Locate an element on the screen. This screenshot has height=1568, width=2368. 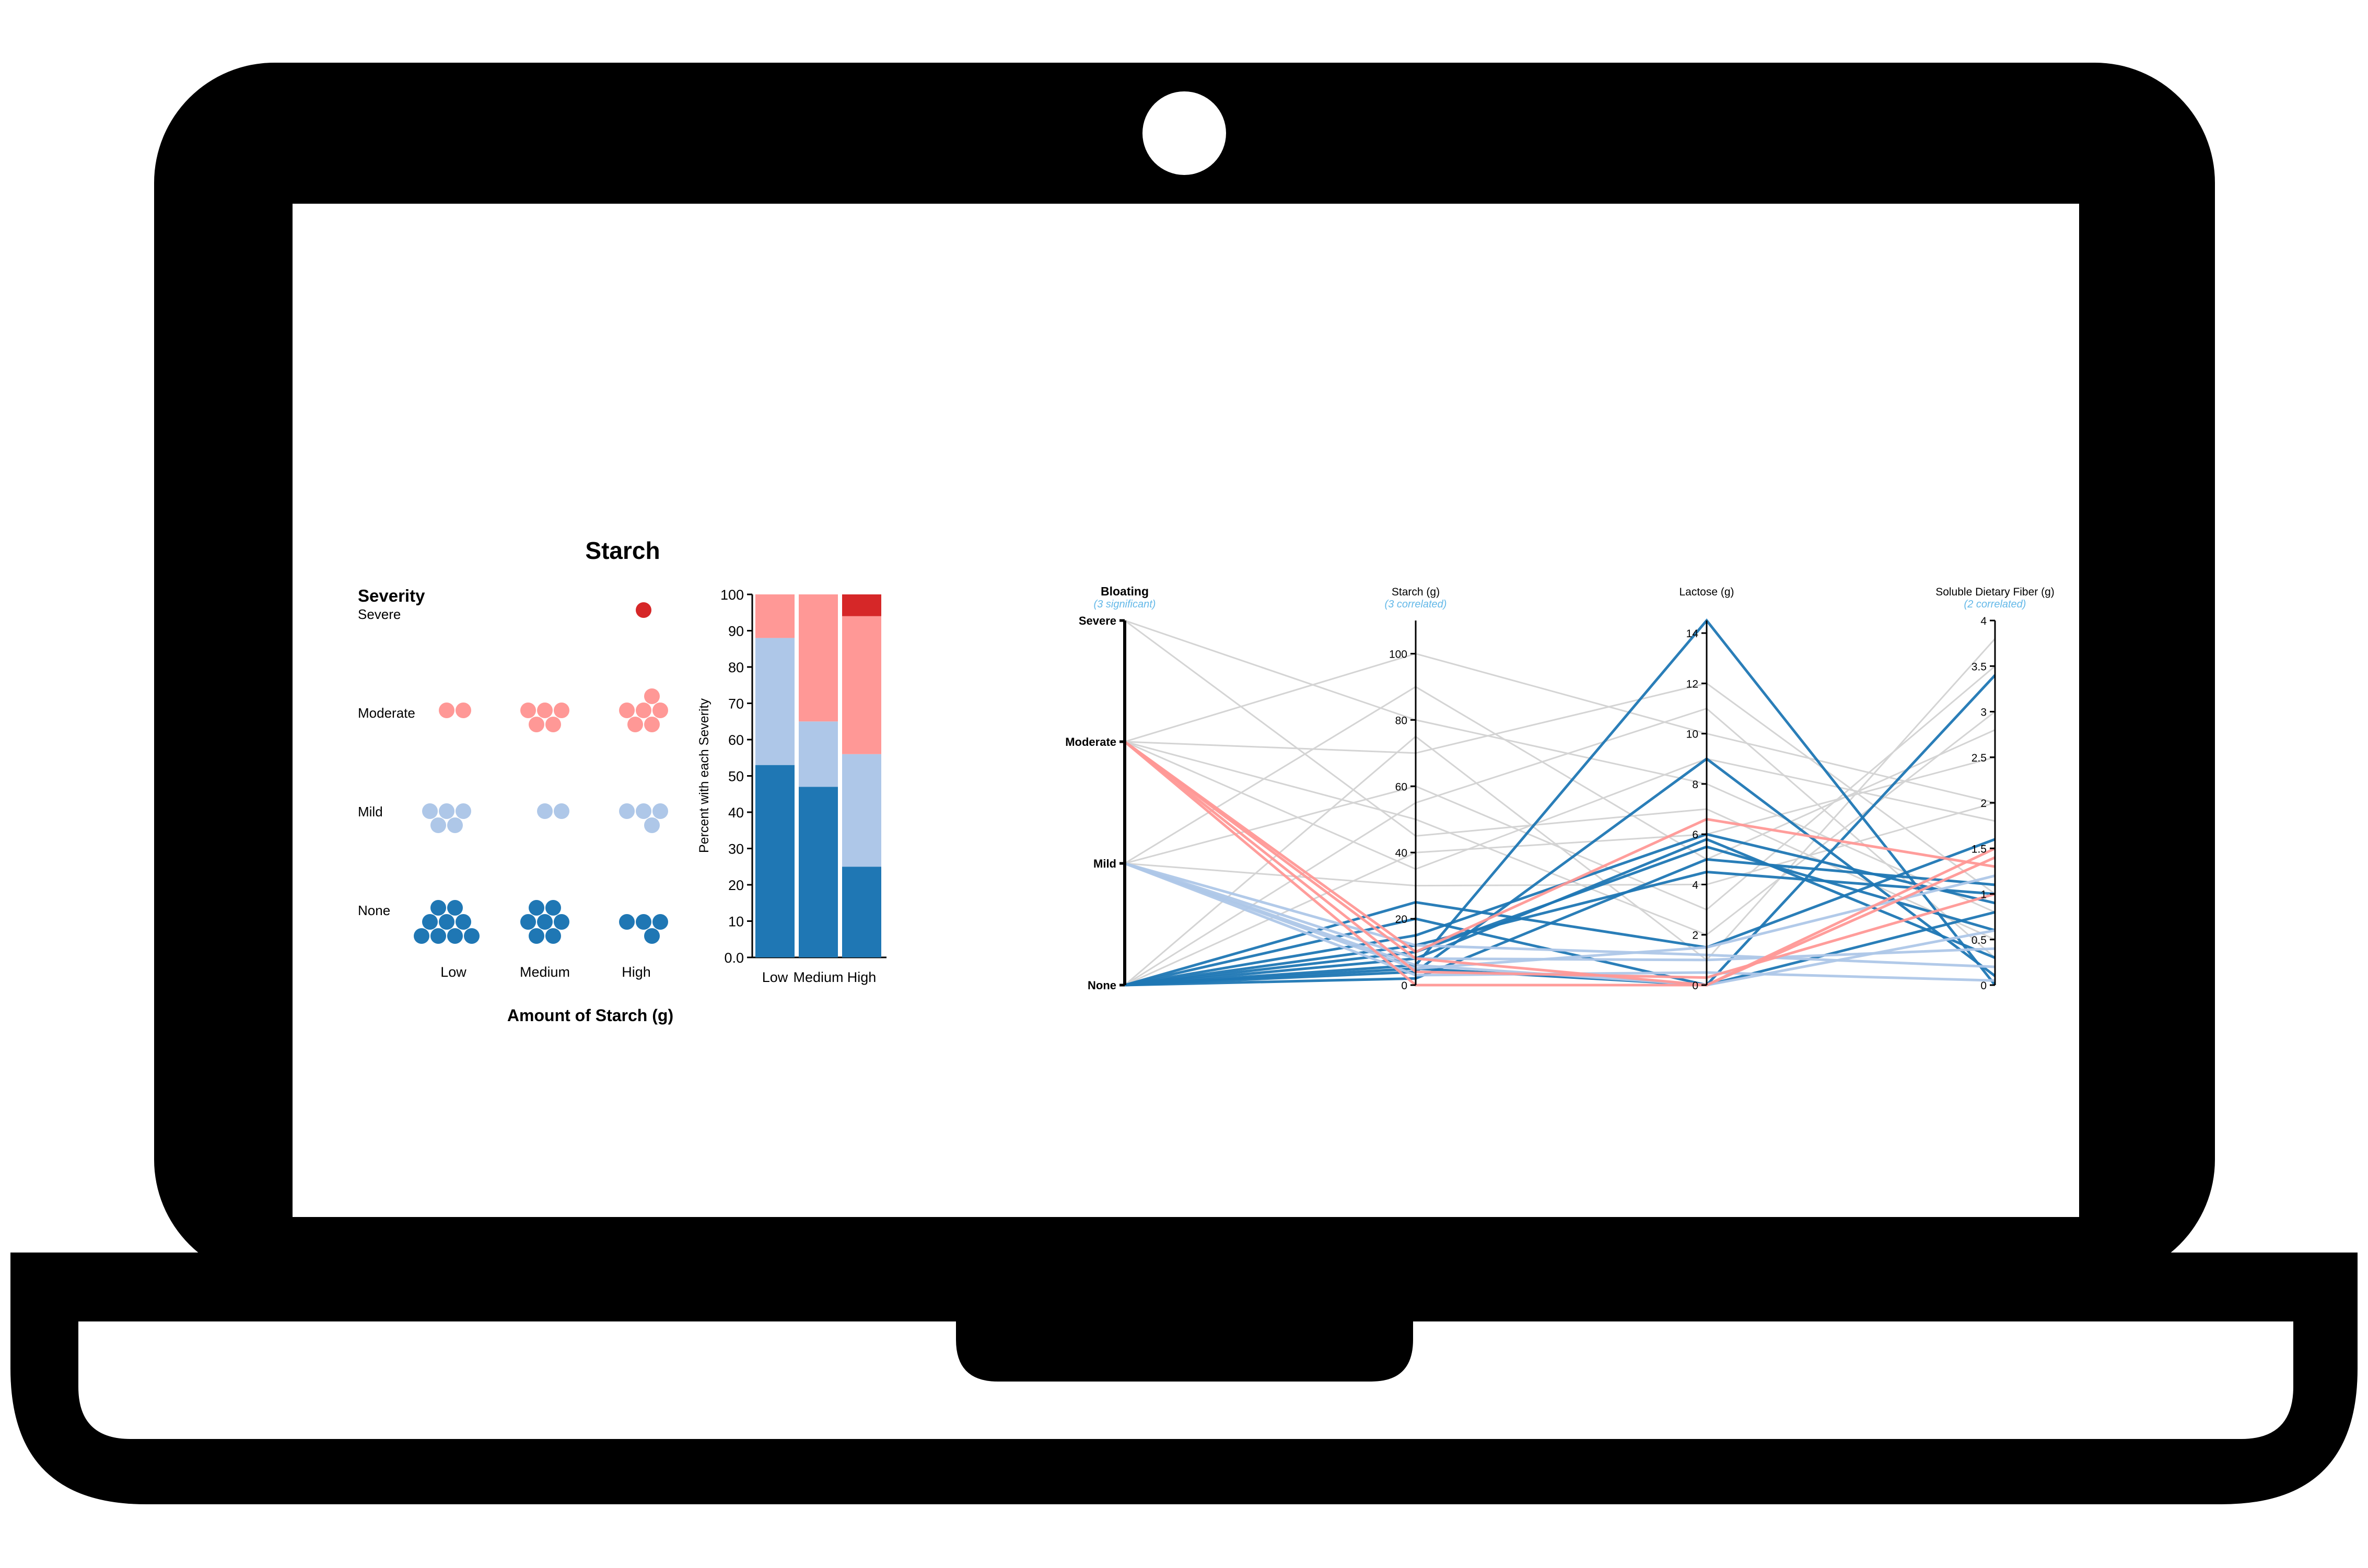
row-label-mild: Mild is located at coordinates (370, 812).